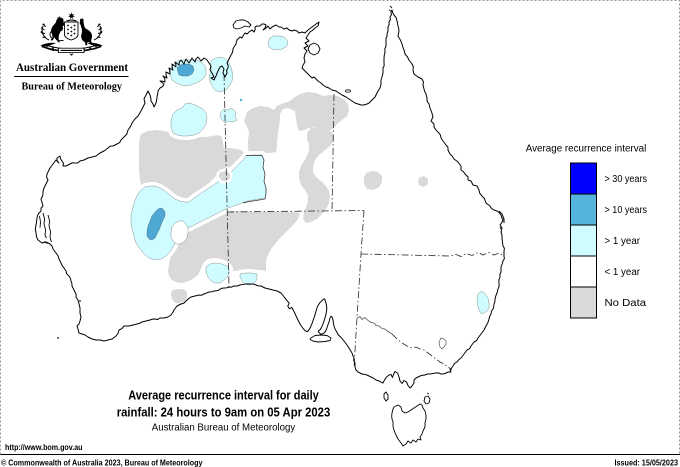 Image resolution: width=680 pixels, height=467 pixels. What do you see at coordinates (44, 447) in the screenshot?
I see `svg-text: http://www.bom.gov.au` at bounding box center [44, 447].